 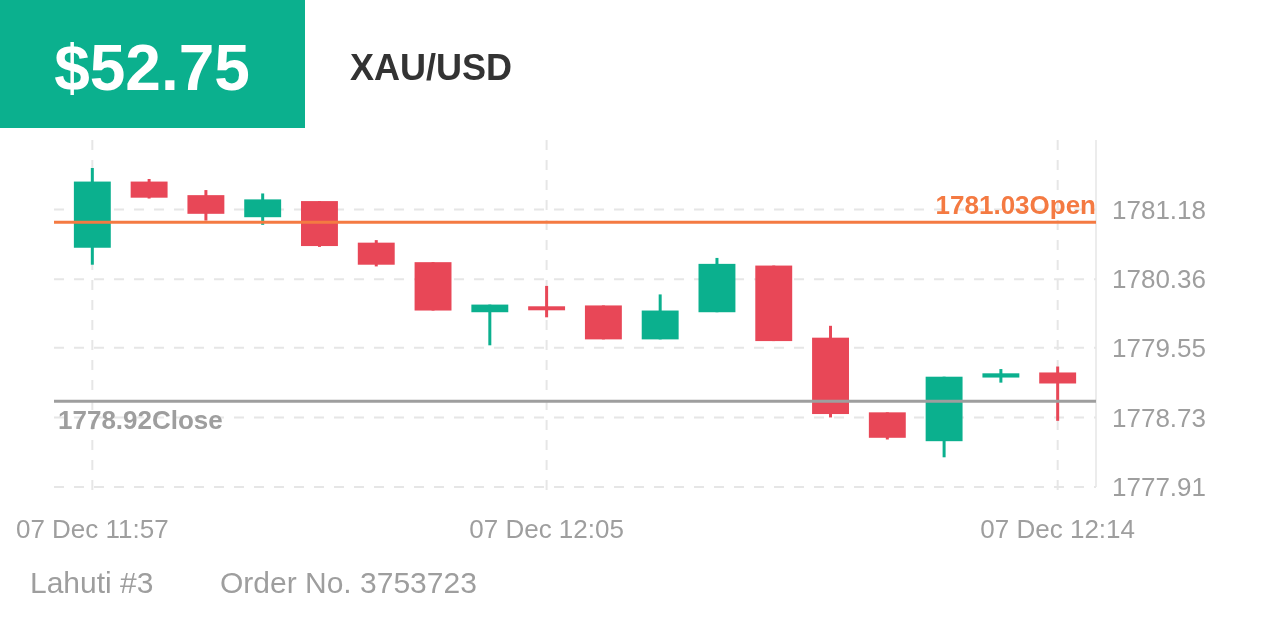 What do you see at coordinates (92, 582) in the screenshot?
I see `text: Lahuti #3` at bounding box center [92, 582].